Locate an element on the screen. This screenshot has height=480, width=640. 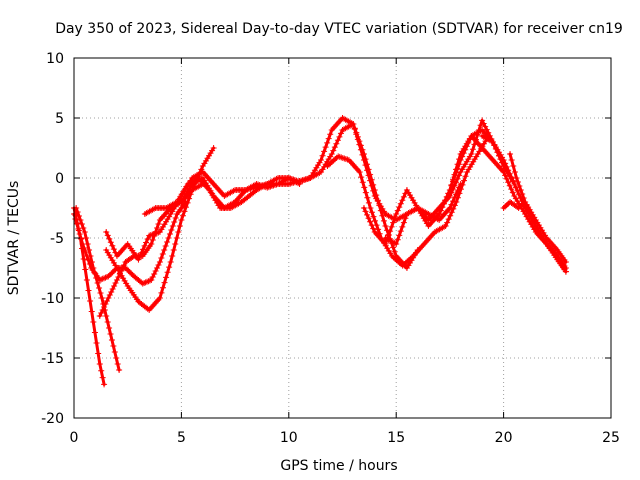
x-tick-label: 10 is located at coordinates (289, 438).